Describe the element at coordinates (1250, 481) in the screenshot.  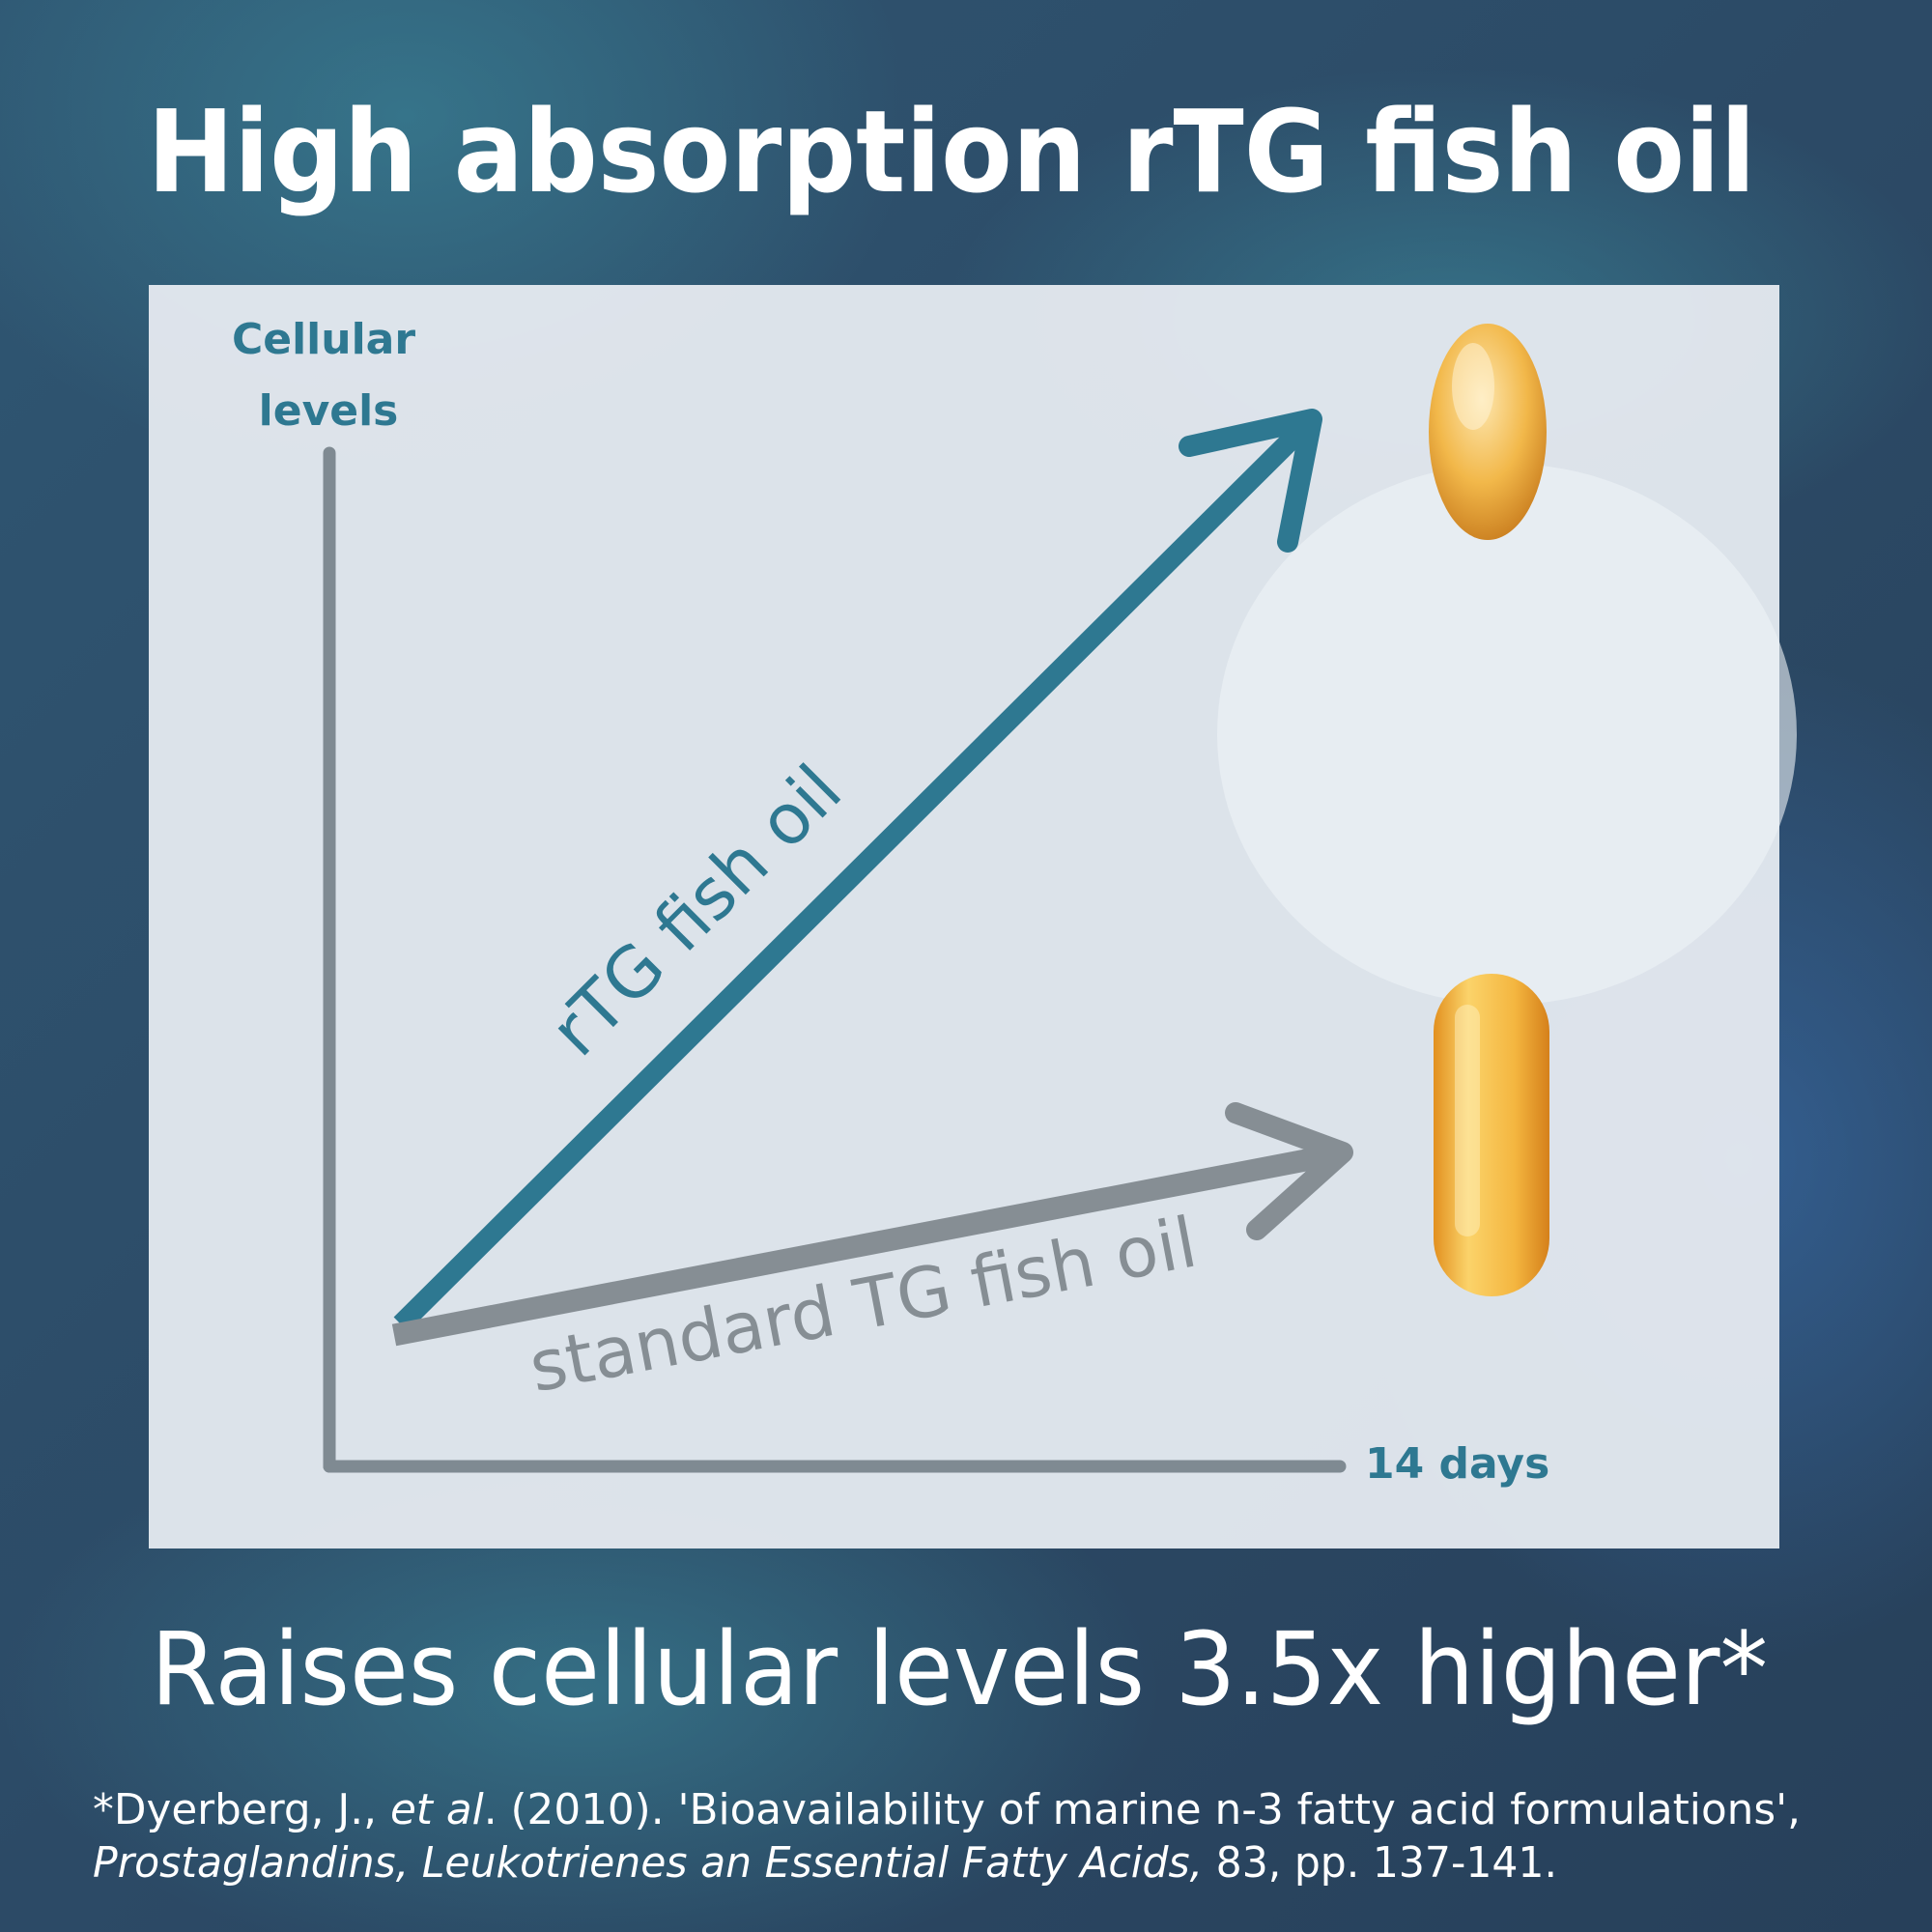
I see `rtg-arrowhead` at that location.